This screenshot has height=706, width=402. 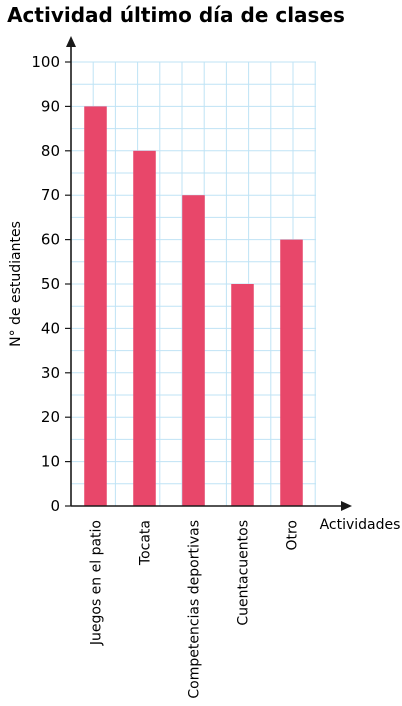 I want to click on y-tick-label: 50, so click(x=50, y=284).